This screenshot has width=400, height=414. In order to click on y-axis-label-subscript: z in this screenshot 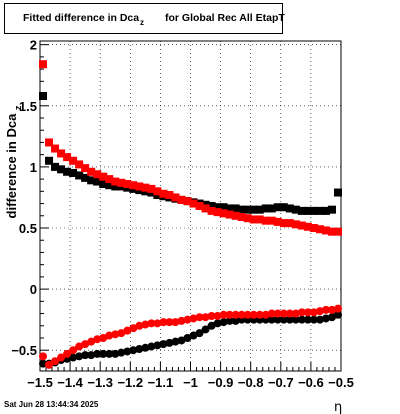, I will do `click(18, 107)`.